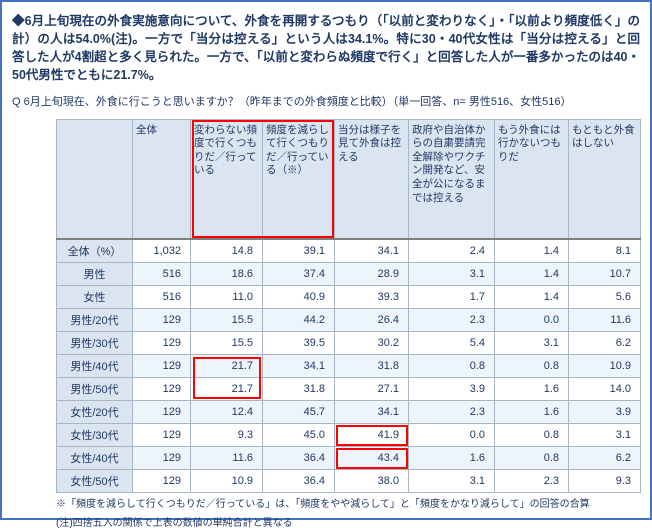 This screenshot has width=652, height=530. Describe the element at coordinates (349, 523) in the screenshot. I see `footnote-rounding: (注)四捨五入の関係で上表の数値の単純合計と異なる` at that location.